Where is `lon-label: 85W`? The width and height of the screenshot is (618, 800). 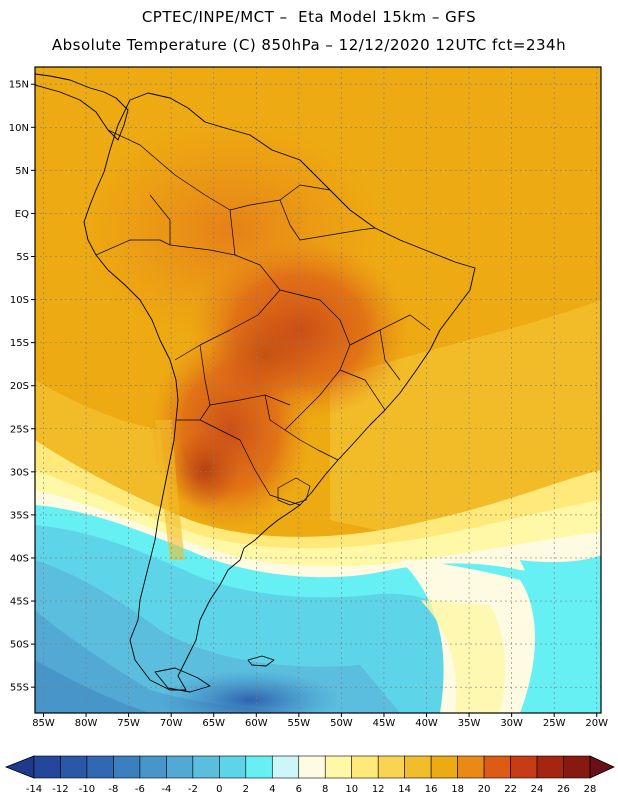
lon-label: 85W is located at coordinates (43, 723).